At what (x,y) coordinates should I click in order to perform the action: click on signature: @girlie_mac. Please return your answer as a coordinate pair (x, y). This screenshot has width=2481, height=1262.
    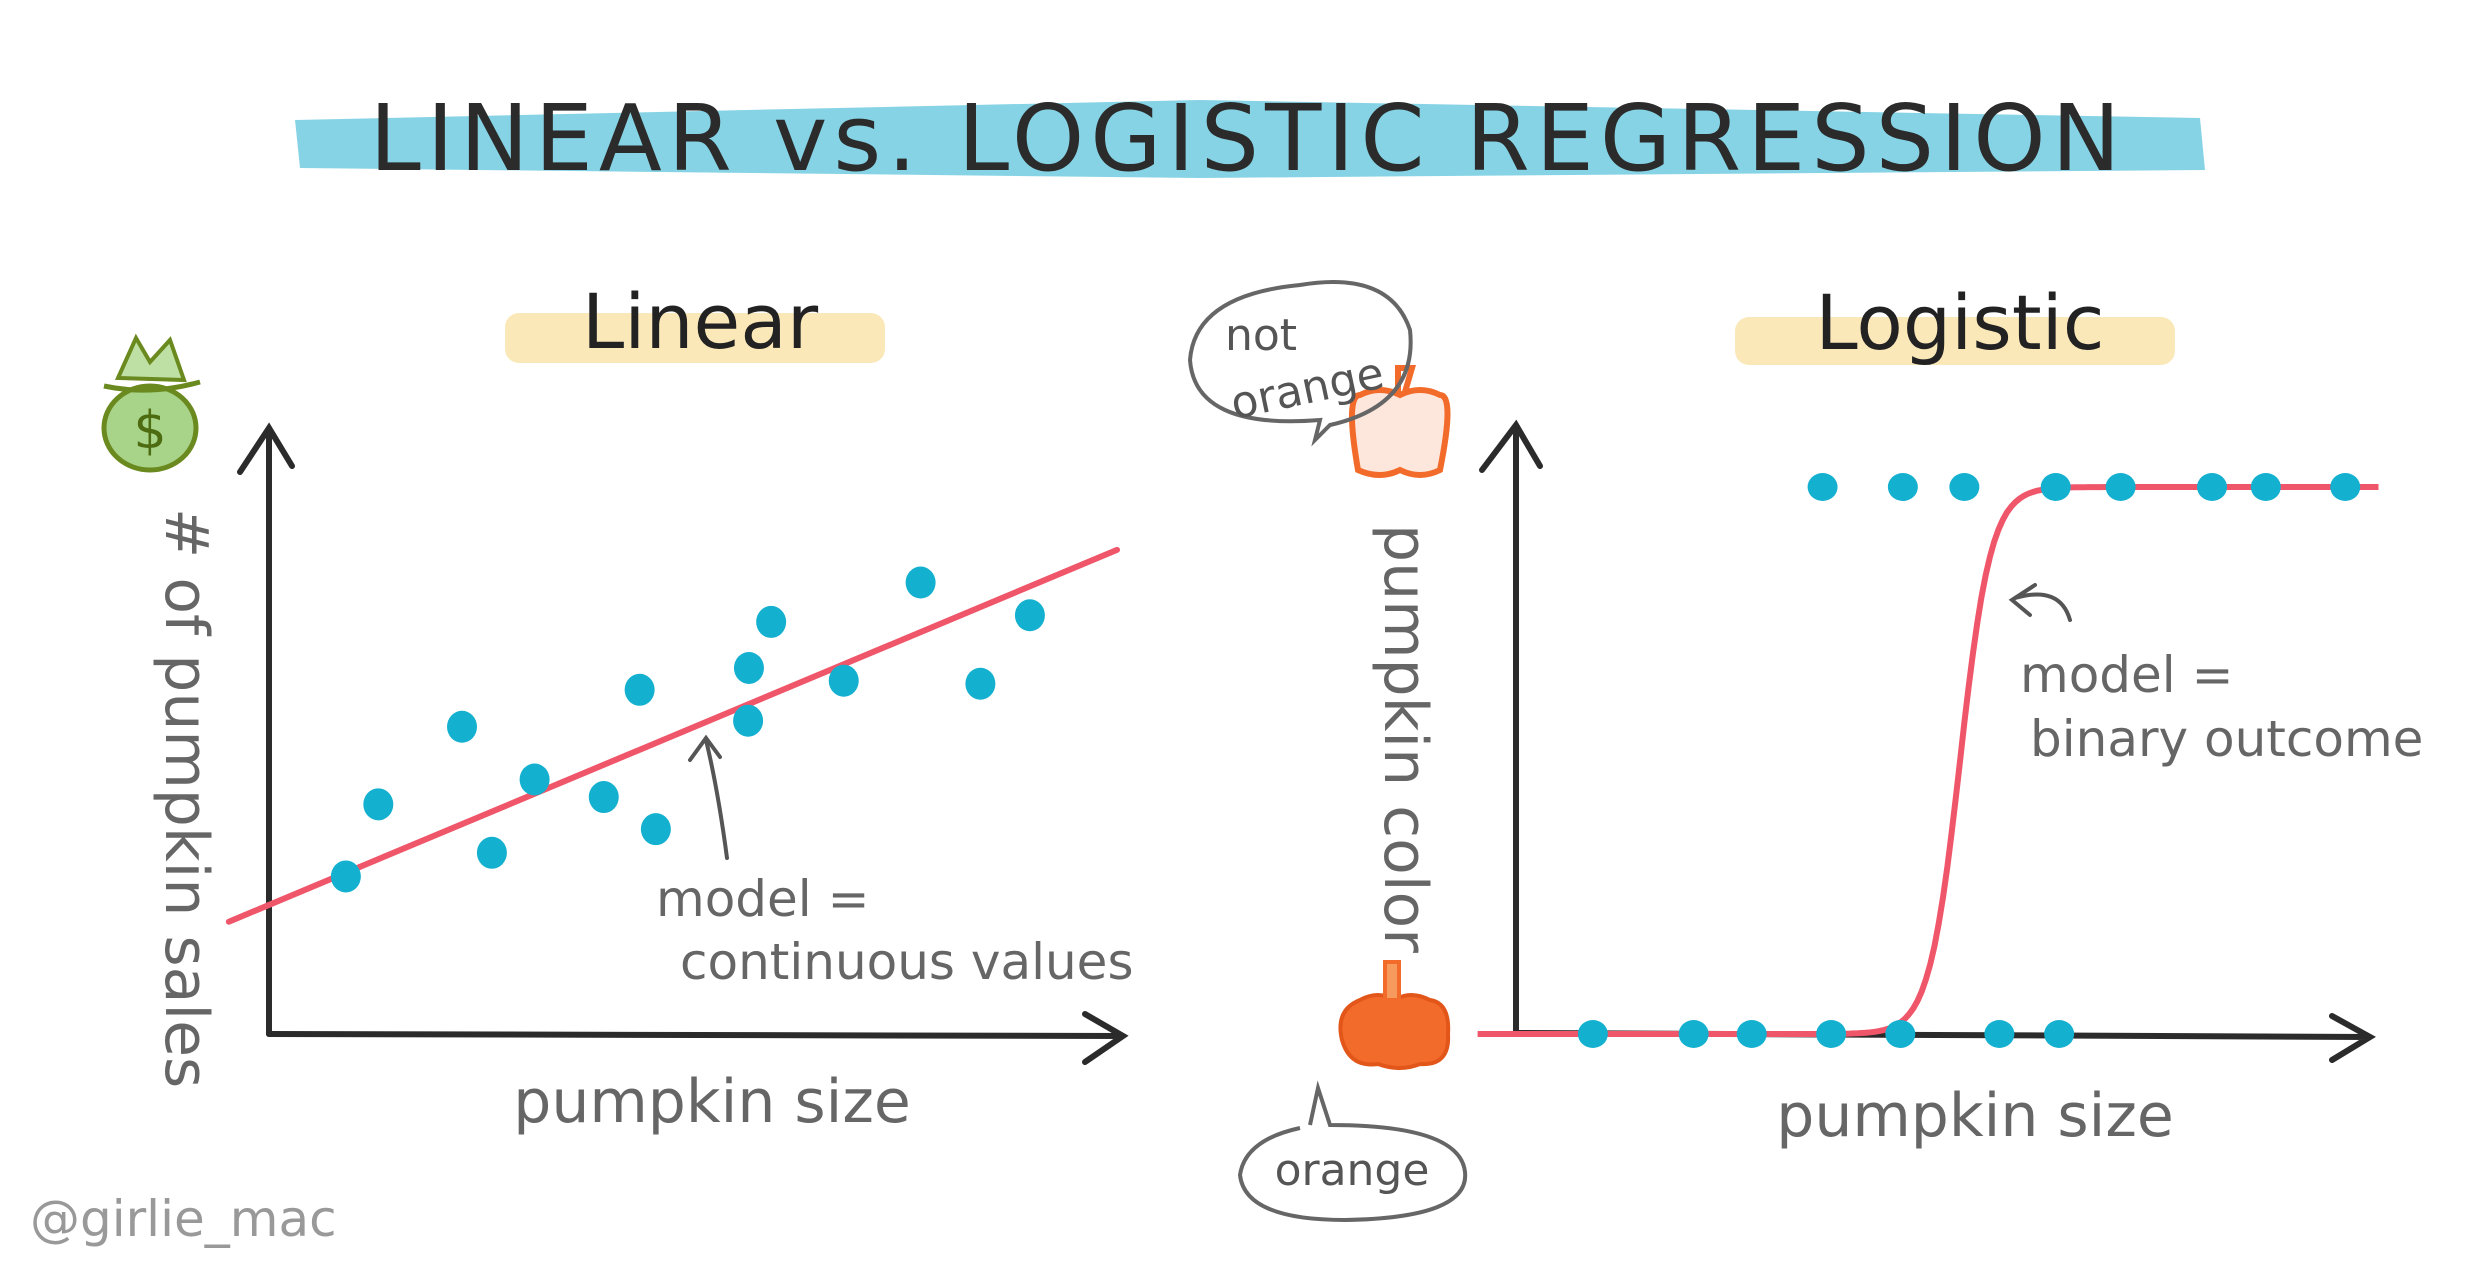
    Looking at the image, I should click on (183, 1219).